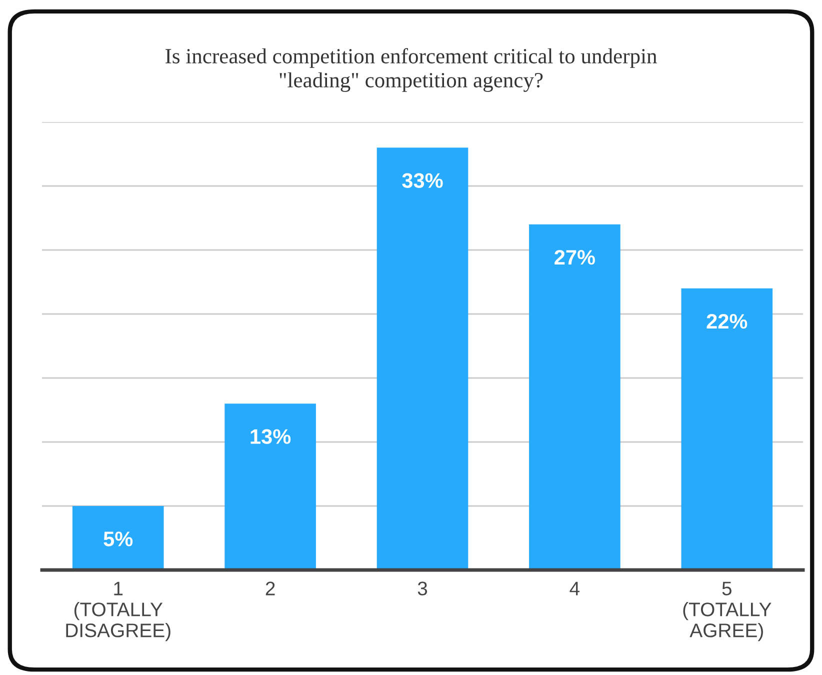  What do you see at coordinates (270, 589) in the screenshot?
I see `x-tick-label: 2` at bounding box center [270, 589].